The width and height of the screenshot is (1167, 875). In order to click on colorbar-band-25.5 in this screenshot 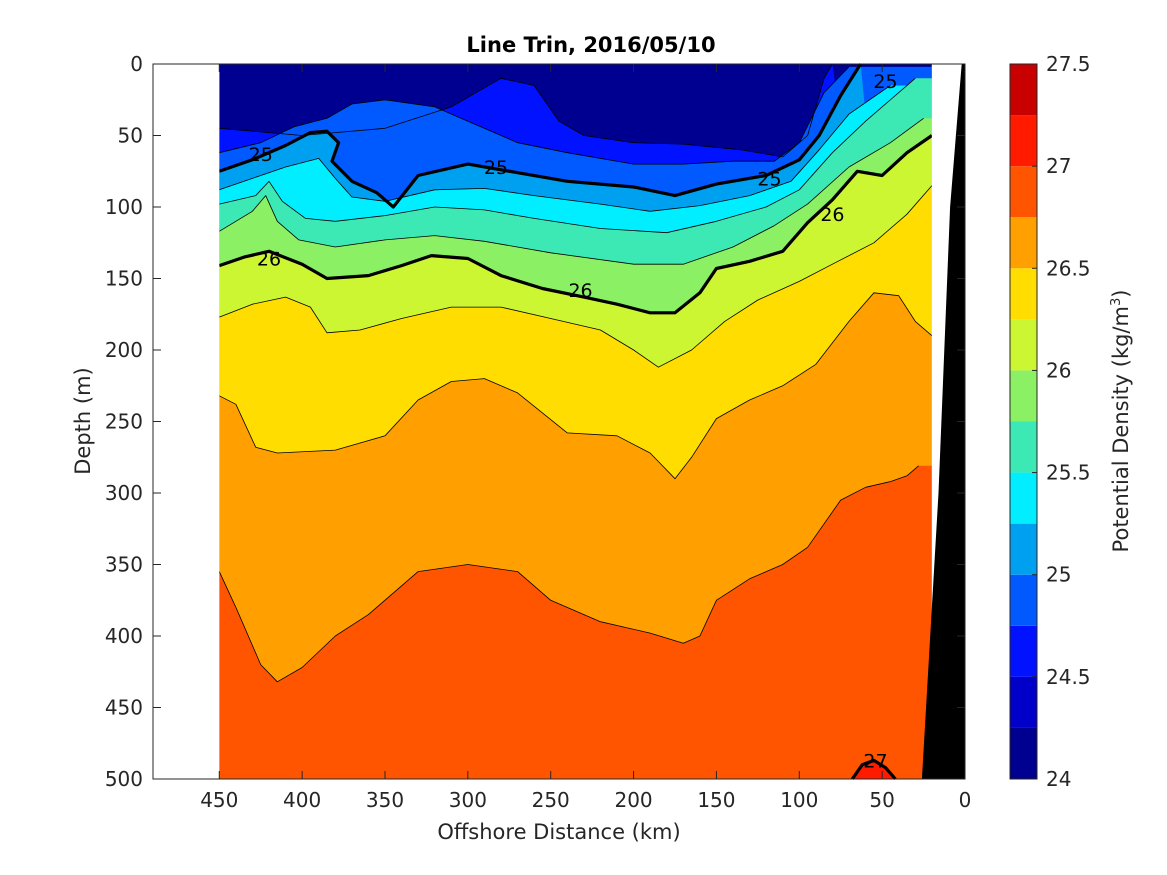, I will do `click(1023, 447)`.